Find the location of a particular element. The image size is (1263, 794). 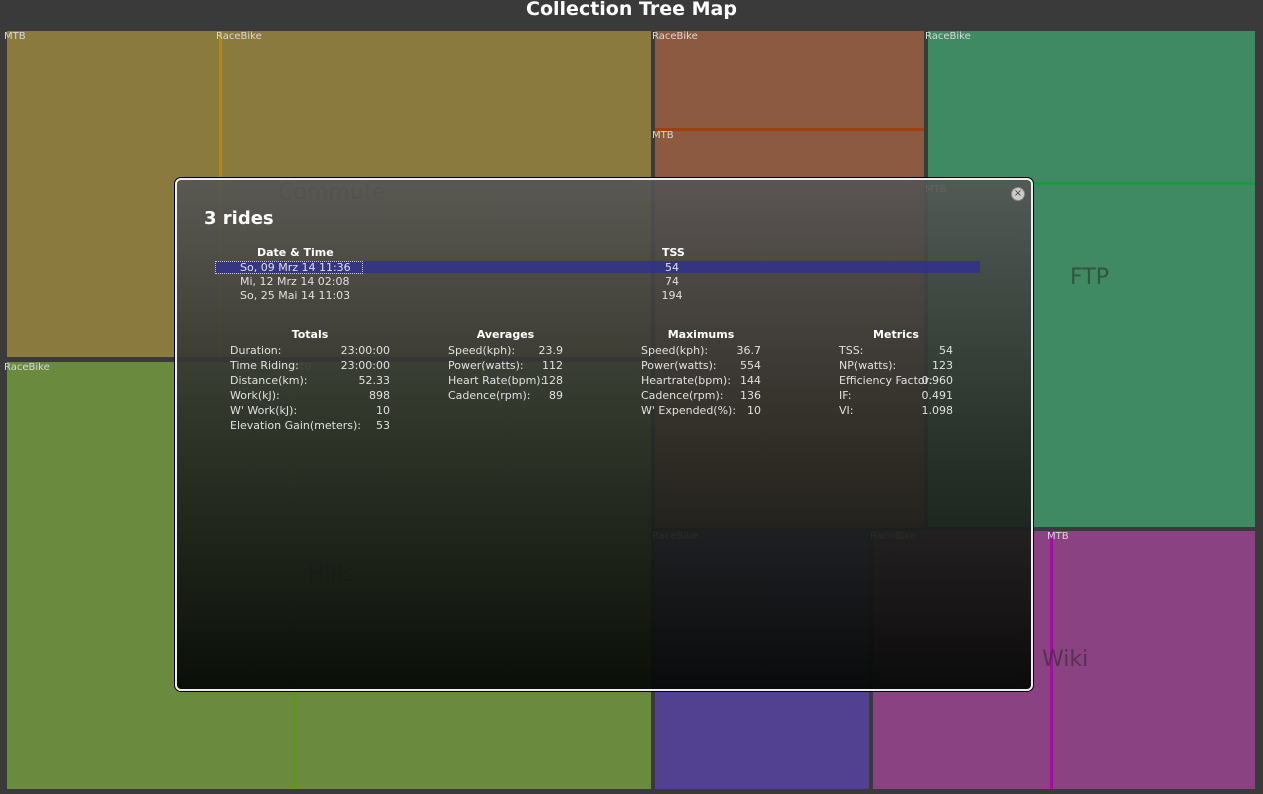

close-button: × is located at coordinates (1018, 194).